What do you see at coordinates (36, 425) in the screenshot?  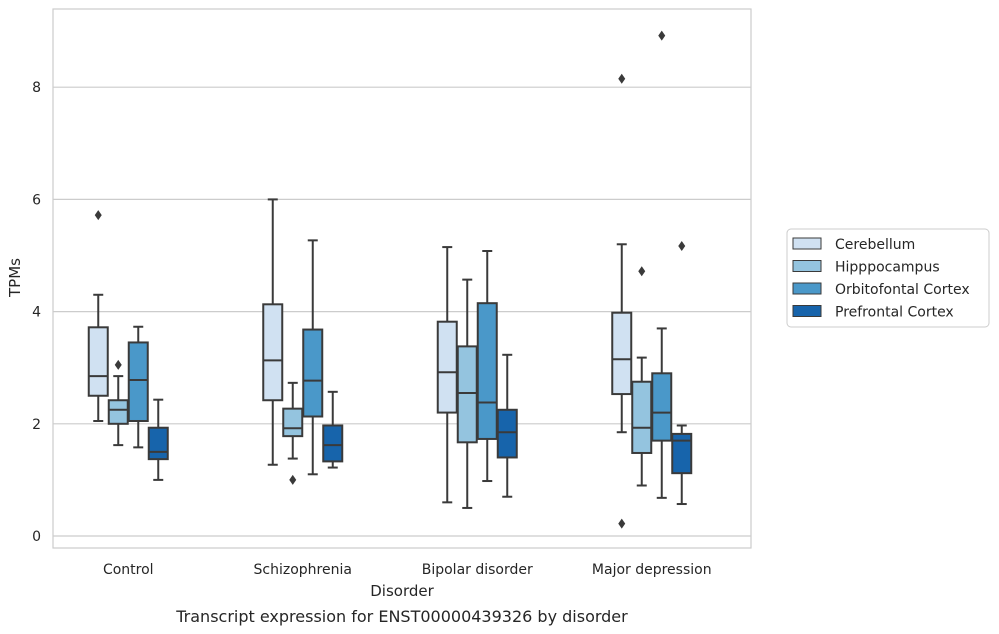 I see `y-tick-label: 2` at bounding box center [36, 425].